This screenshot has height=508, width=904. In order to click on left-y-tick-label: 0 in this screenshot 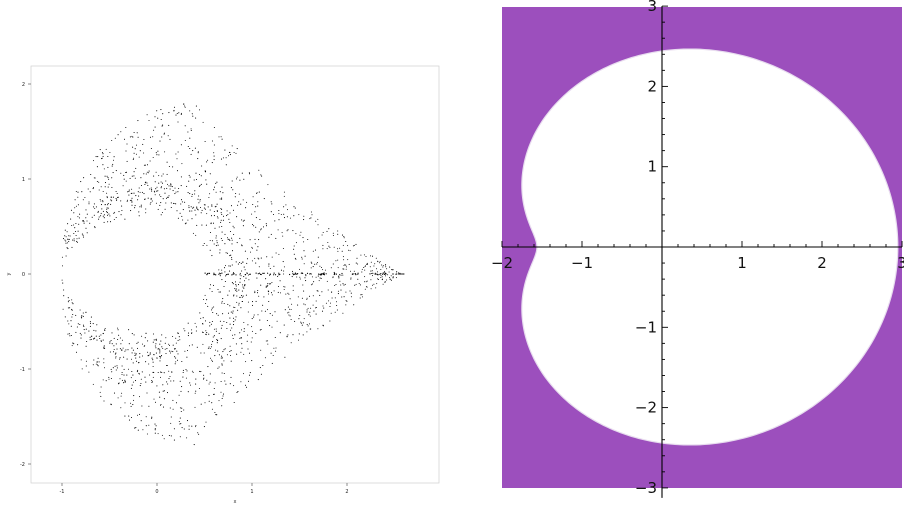, I will do `click(23, 275)`.